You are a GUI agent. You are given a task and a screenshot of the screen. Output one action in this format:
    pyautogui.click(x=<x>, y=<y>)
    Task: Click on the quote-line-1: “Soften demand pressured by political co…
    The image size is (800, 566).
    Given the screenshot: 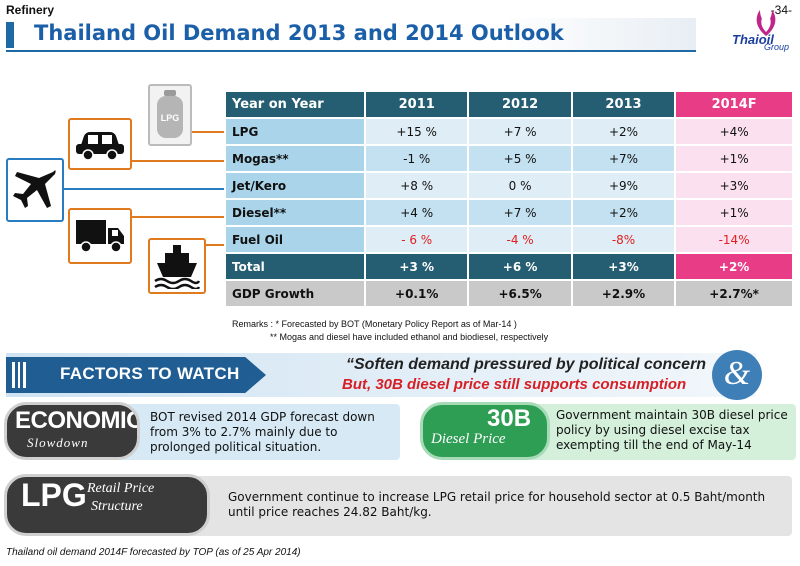 What is the action you would take?
    pyautogui.click(x=526, y=364)
    